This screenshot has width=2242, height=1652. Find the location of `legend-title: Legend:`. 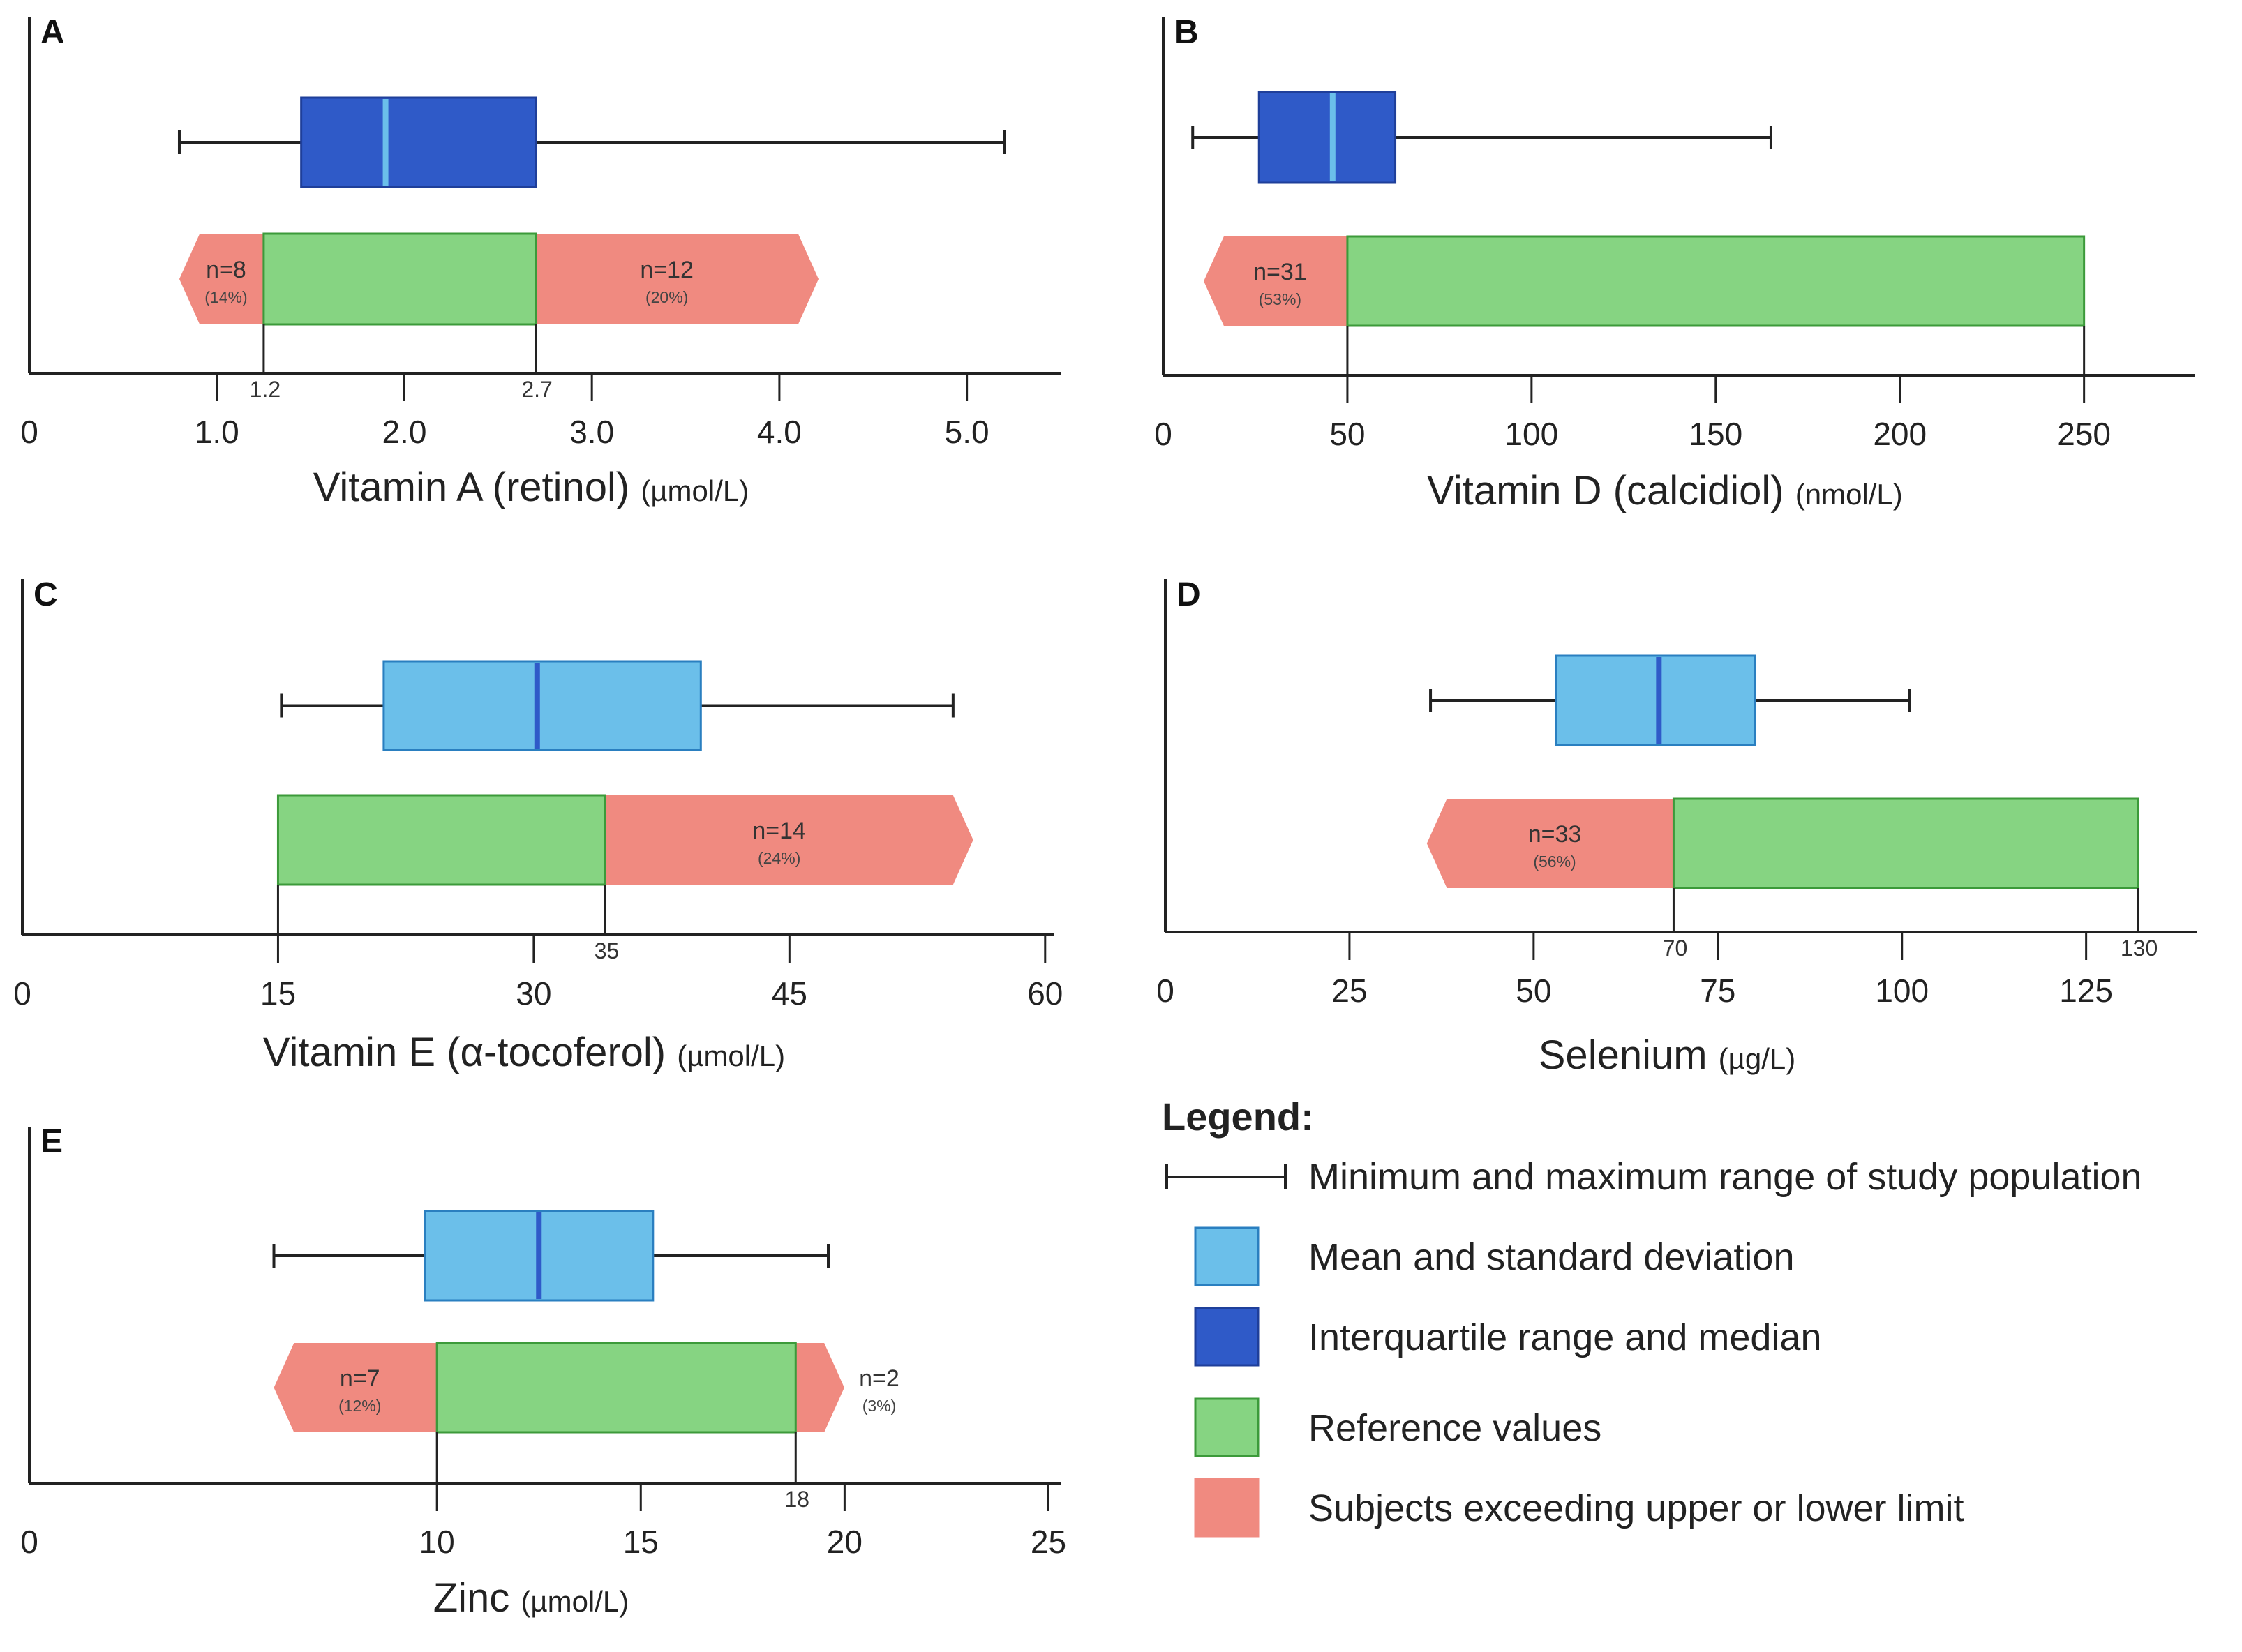

legend-title: Legend: is located at coordinates (1238, 1117).